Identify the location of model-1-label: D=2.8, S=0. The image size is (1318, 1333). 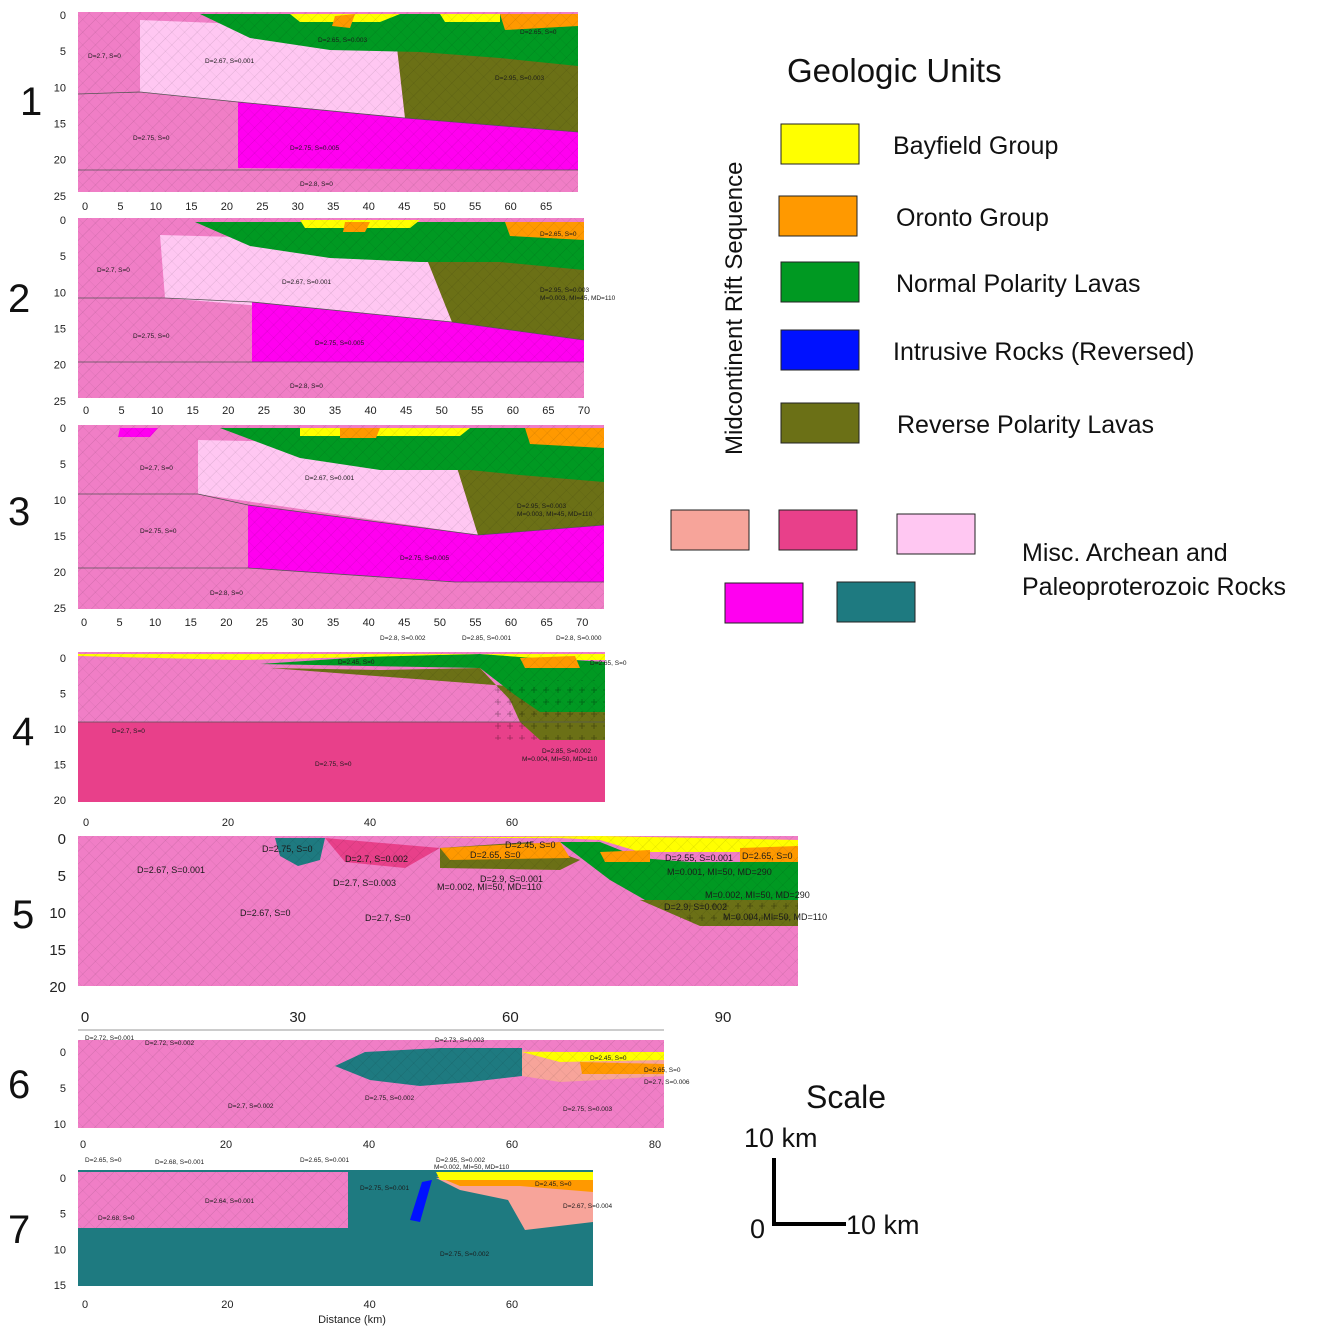
(316, 184).